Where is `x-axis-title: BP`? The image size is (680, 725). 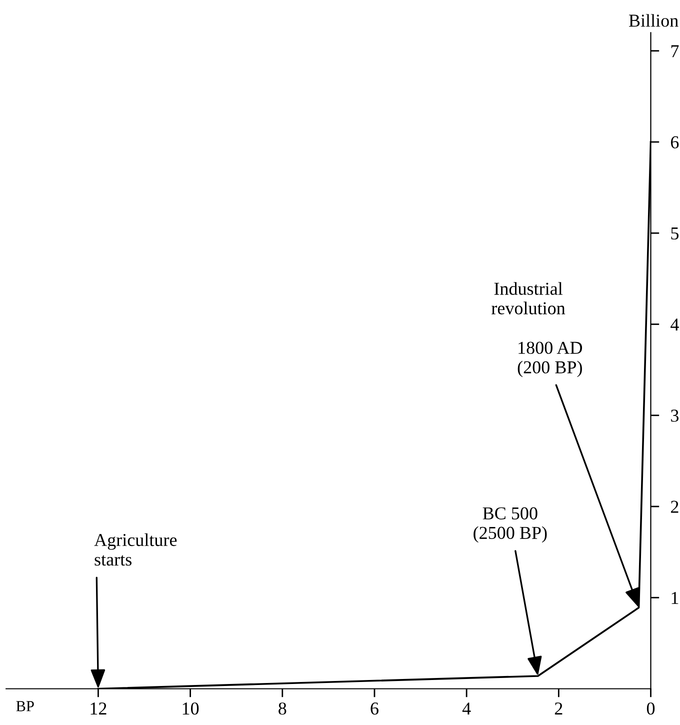
x-axis-title: BP is located at coordinates (25, 706).